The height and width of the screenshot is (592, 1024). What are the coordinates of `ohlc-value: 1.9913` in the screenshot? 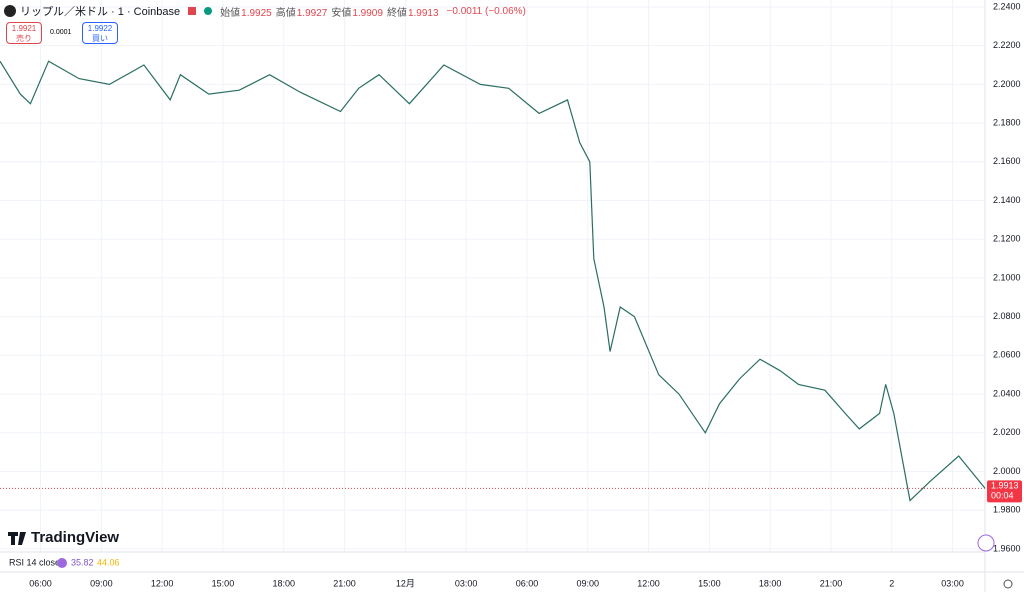 It's located at (423, 13).